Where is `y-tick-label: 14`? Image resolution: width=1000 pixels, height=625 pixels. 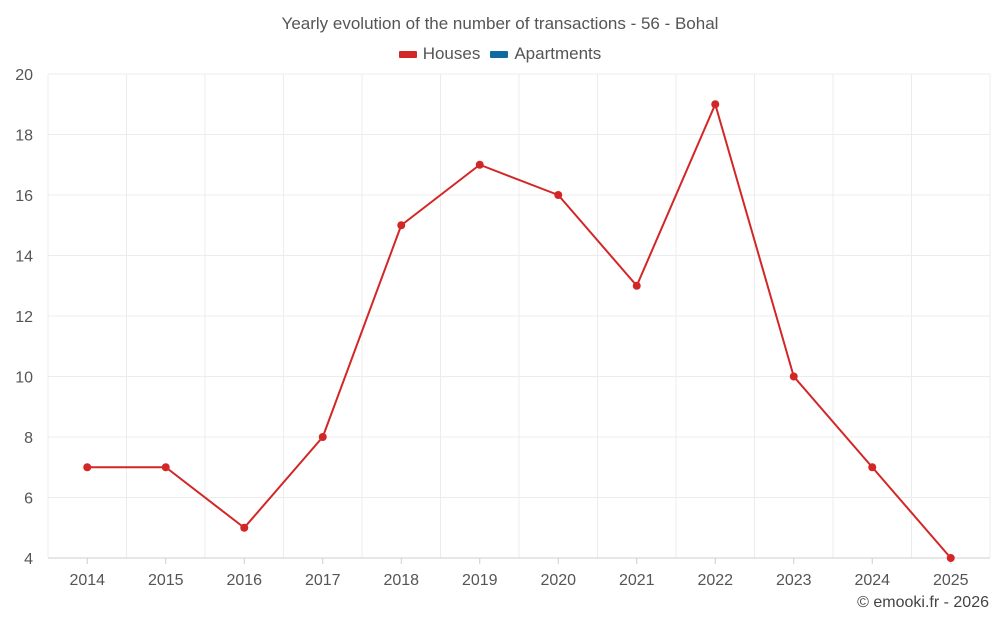
y-tick-label: 14 is located at coordinates (24, 257).